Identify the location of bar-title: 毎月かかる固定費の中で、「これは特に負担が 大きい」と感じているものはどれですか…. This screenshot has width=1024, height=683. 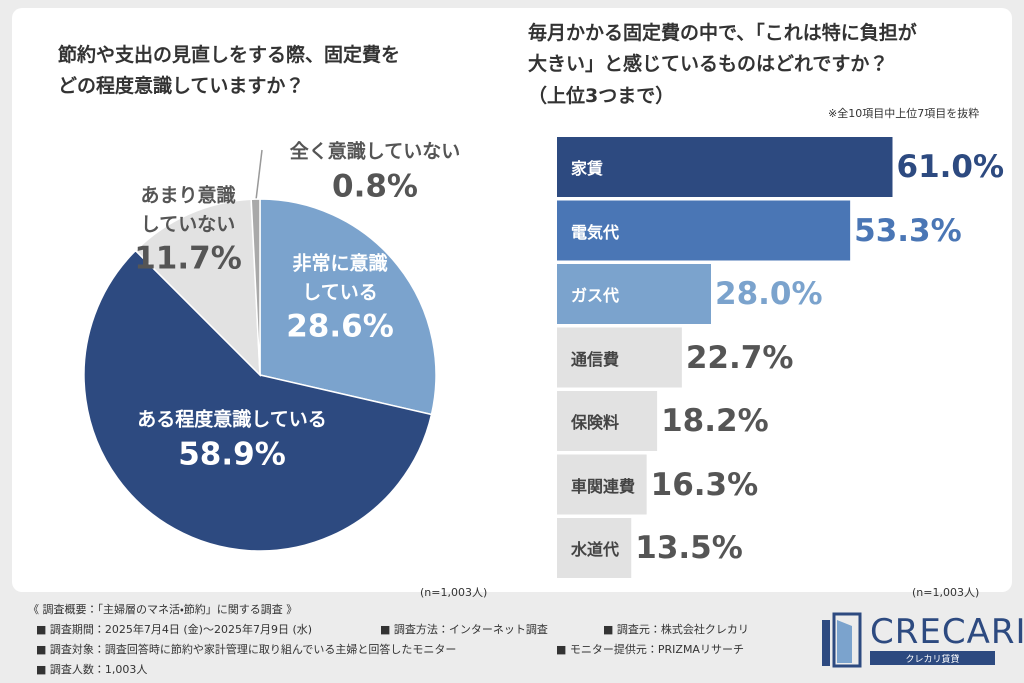
(722, 64).